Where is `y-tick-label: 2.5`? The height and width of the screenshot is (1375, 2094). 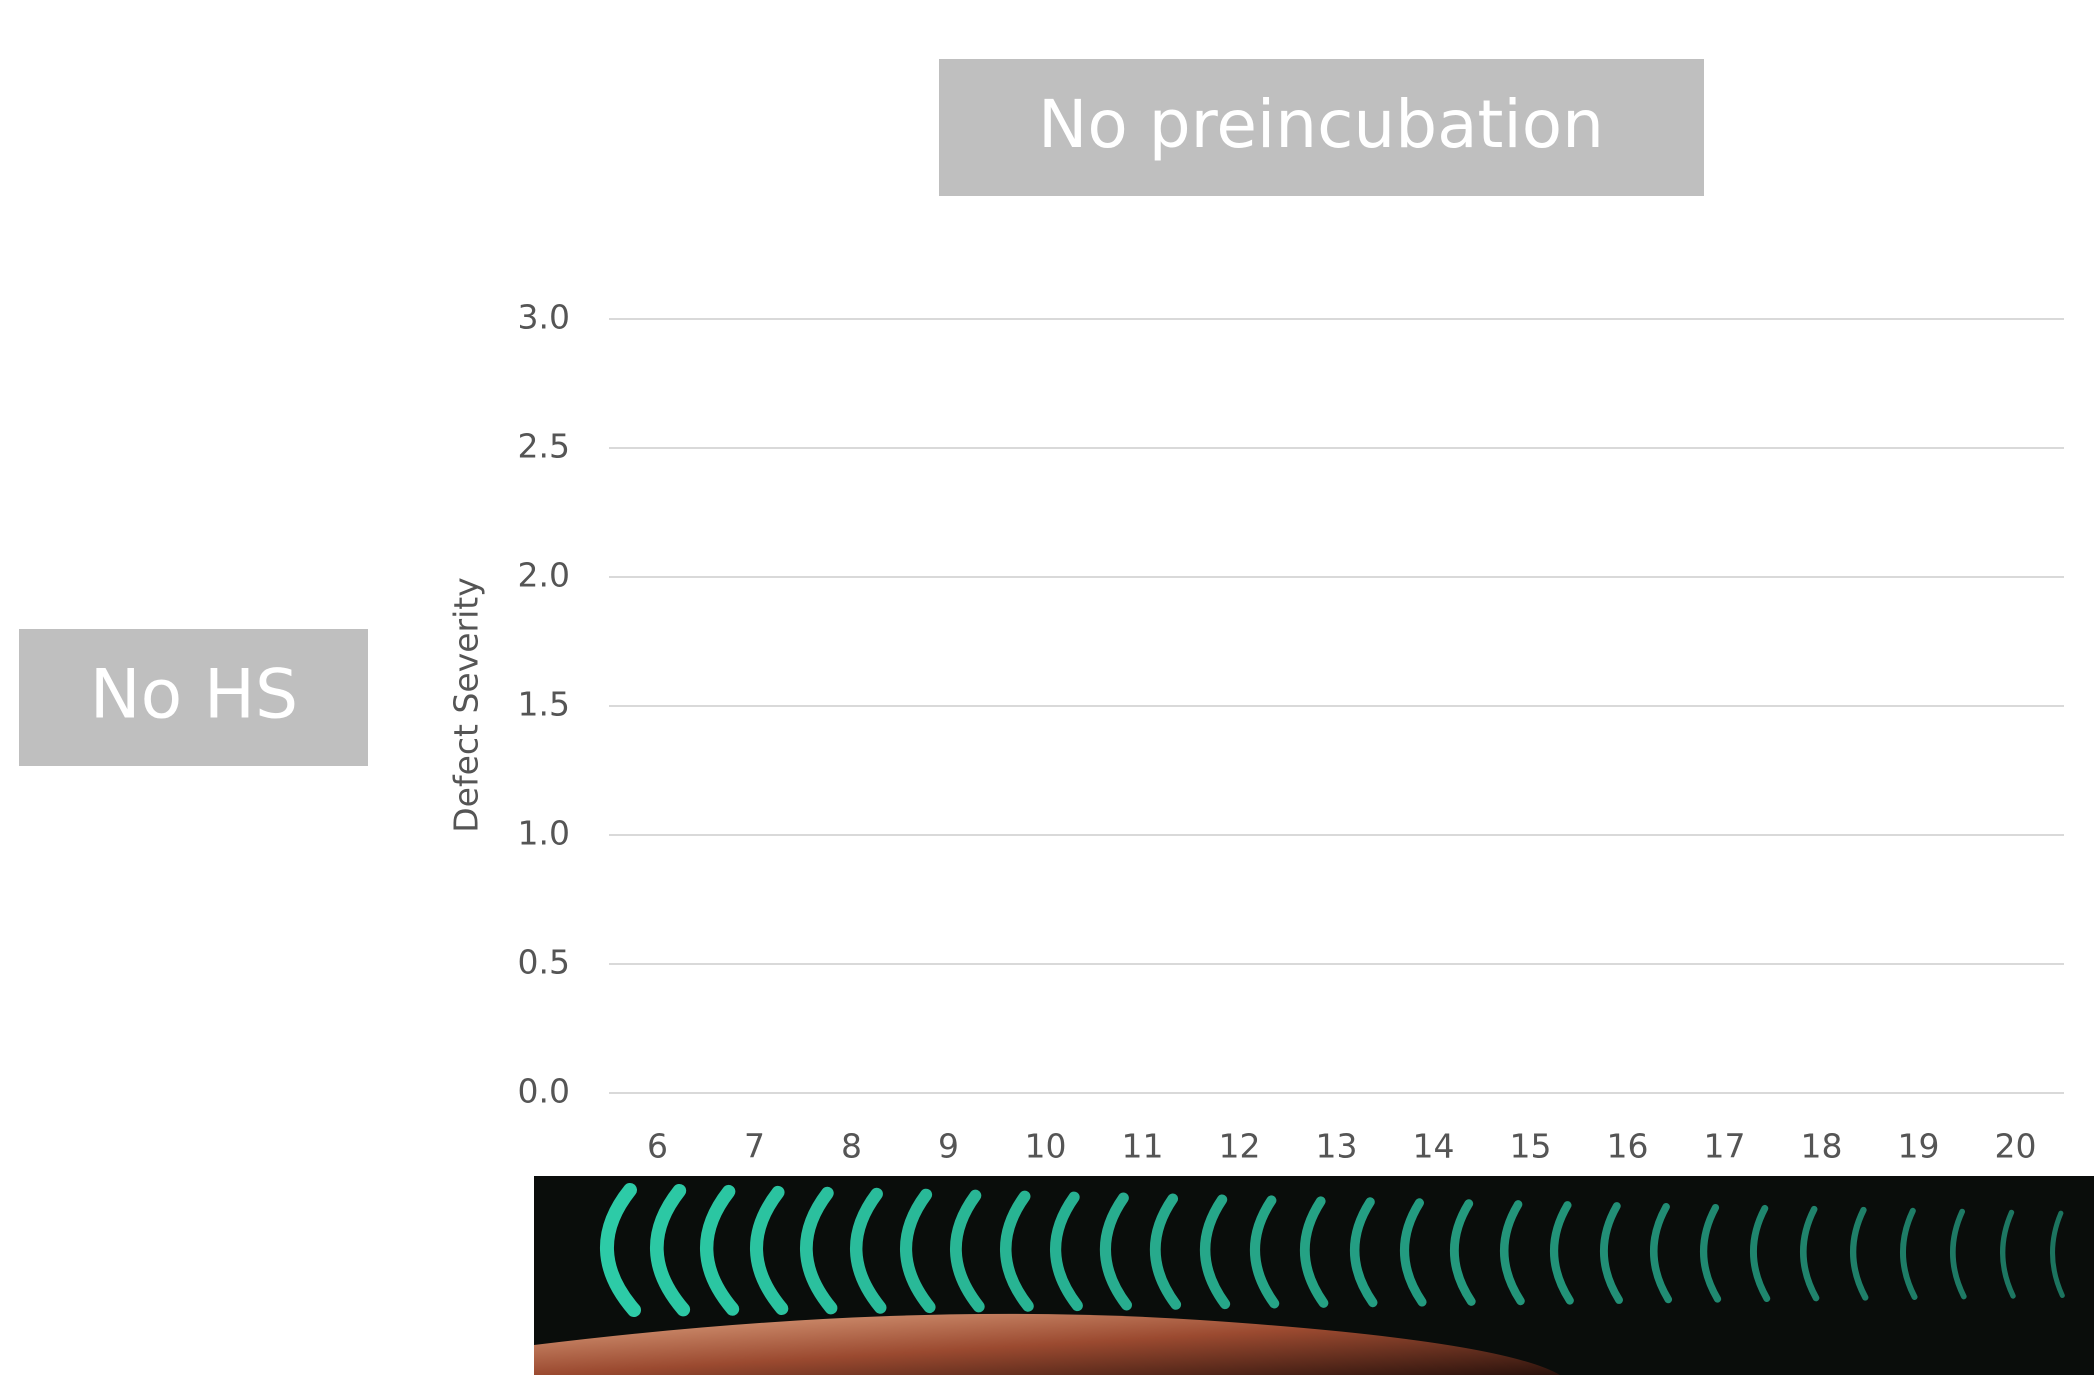
y-tick-label: 2.5 is located at coordinates (544, 446).